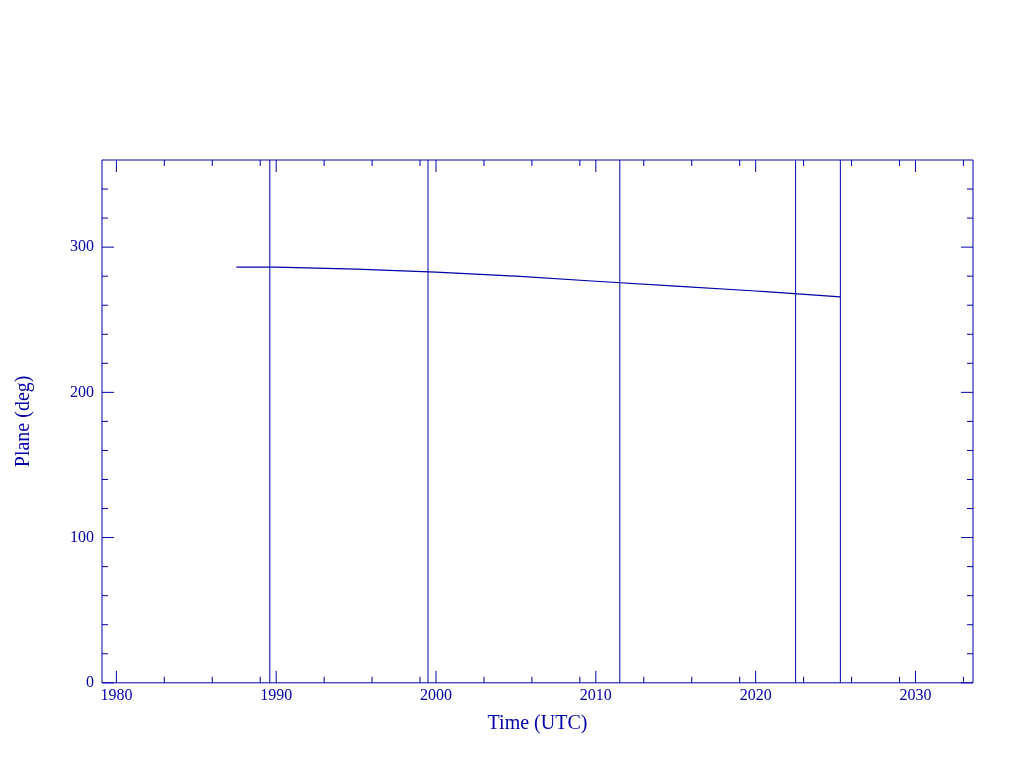 This screenshot has height=768, width=1024. What do you see at coordinates (276, 694) in the screenshot?
I see `x-tick-label: 1990` at bounding box center [276, 694].